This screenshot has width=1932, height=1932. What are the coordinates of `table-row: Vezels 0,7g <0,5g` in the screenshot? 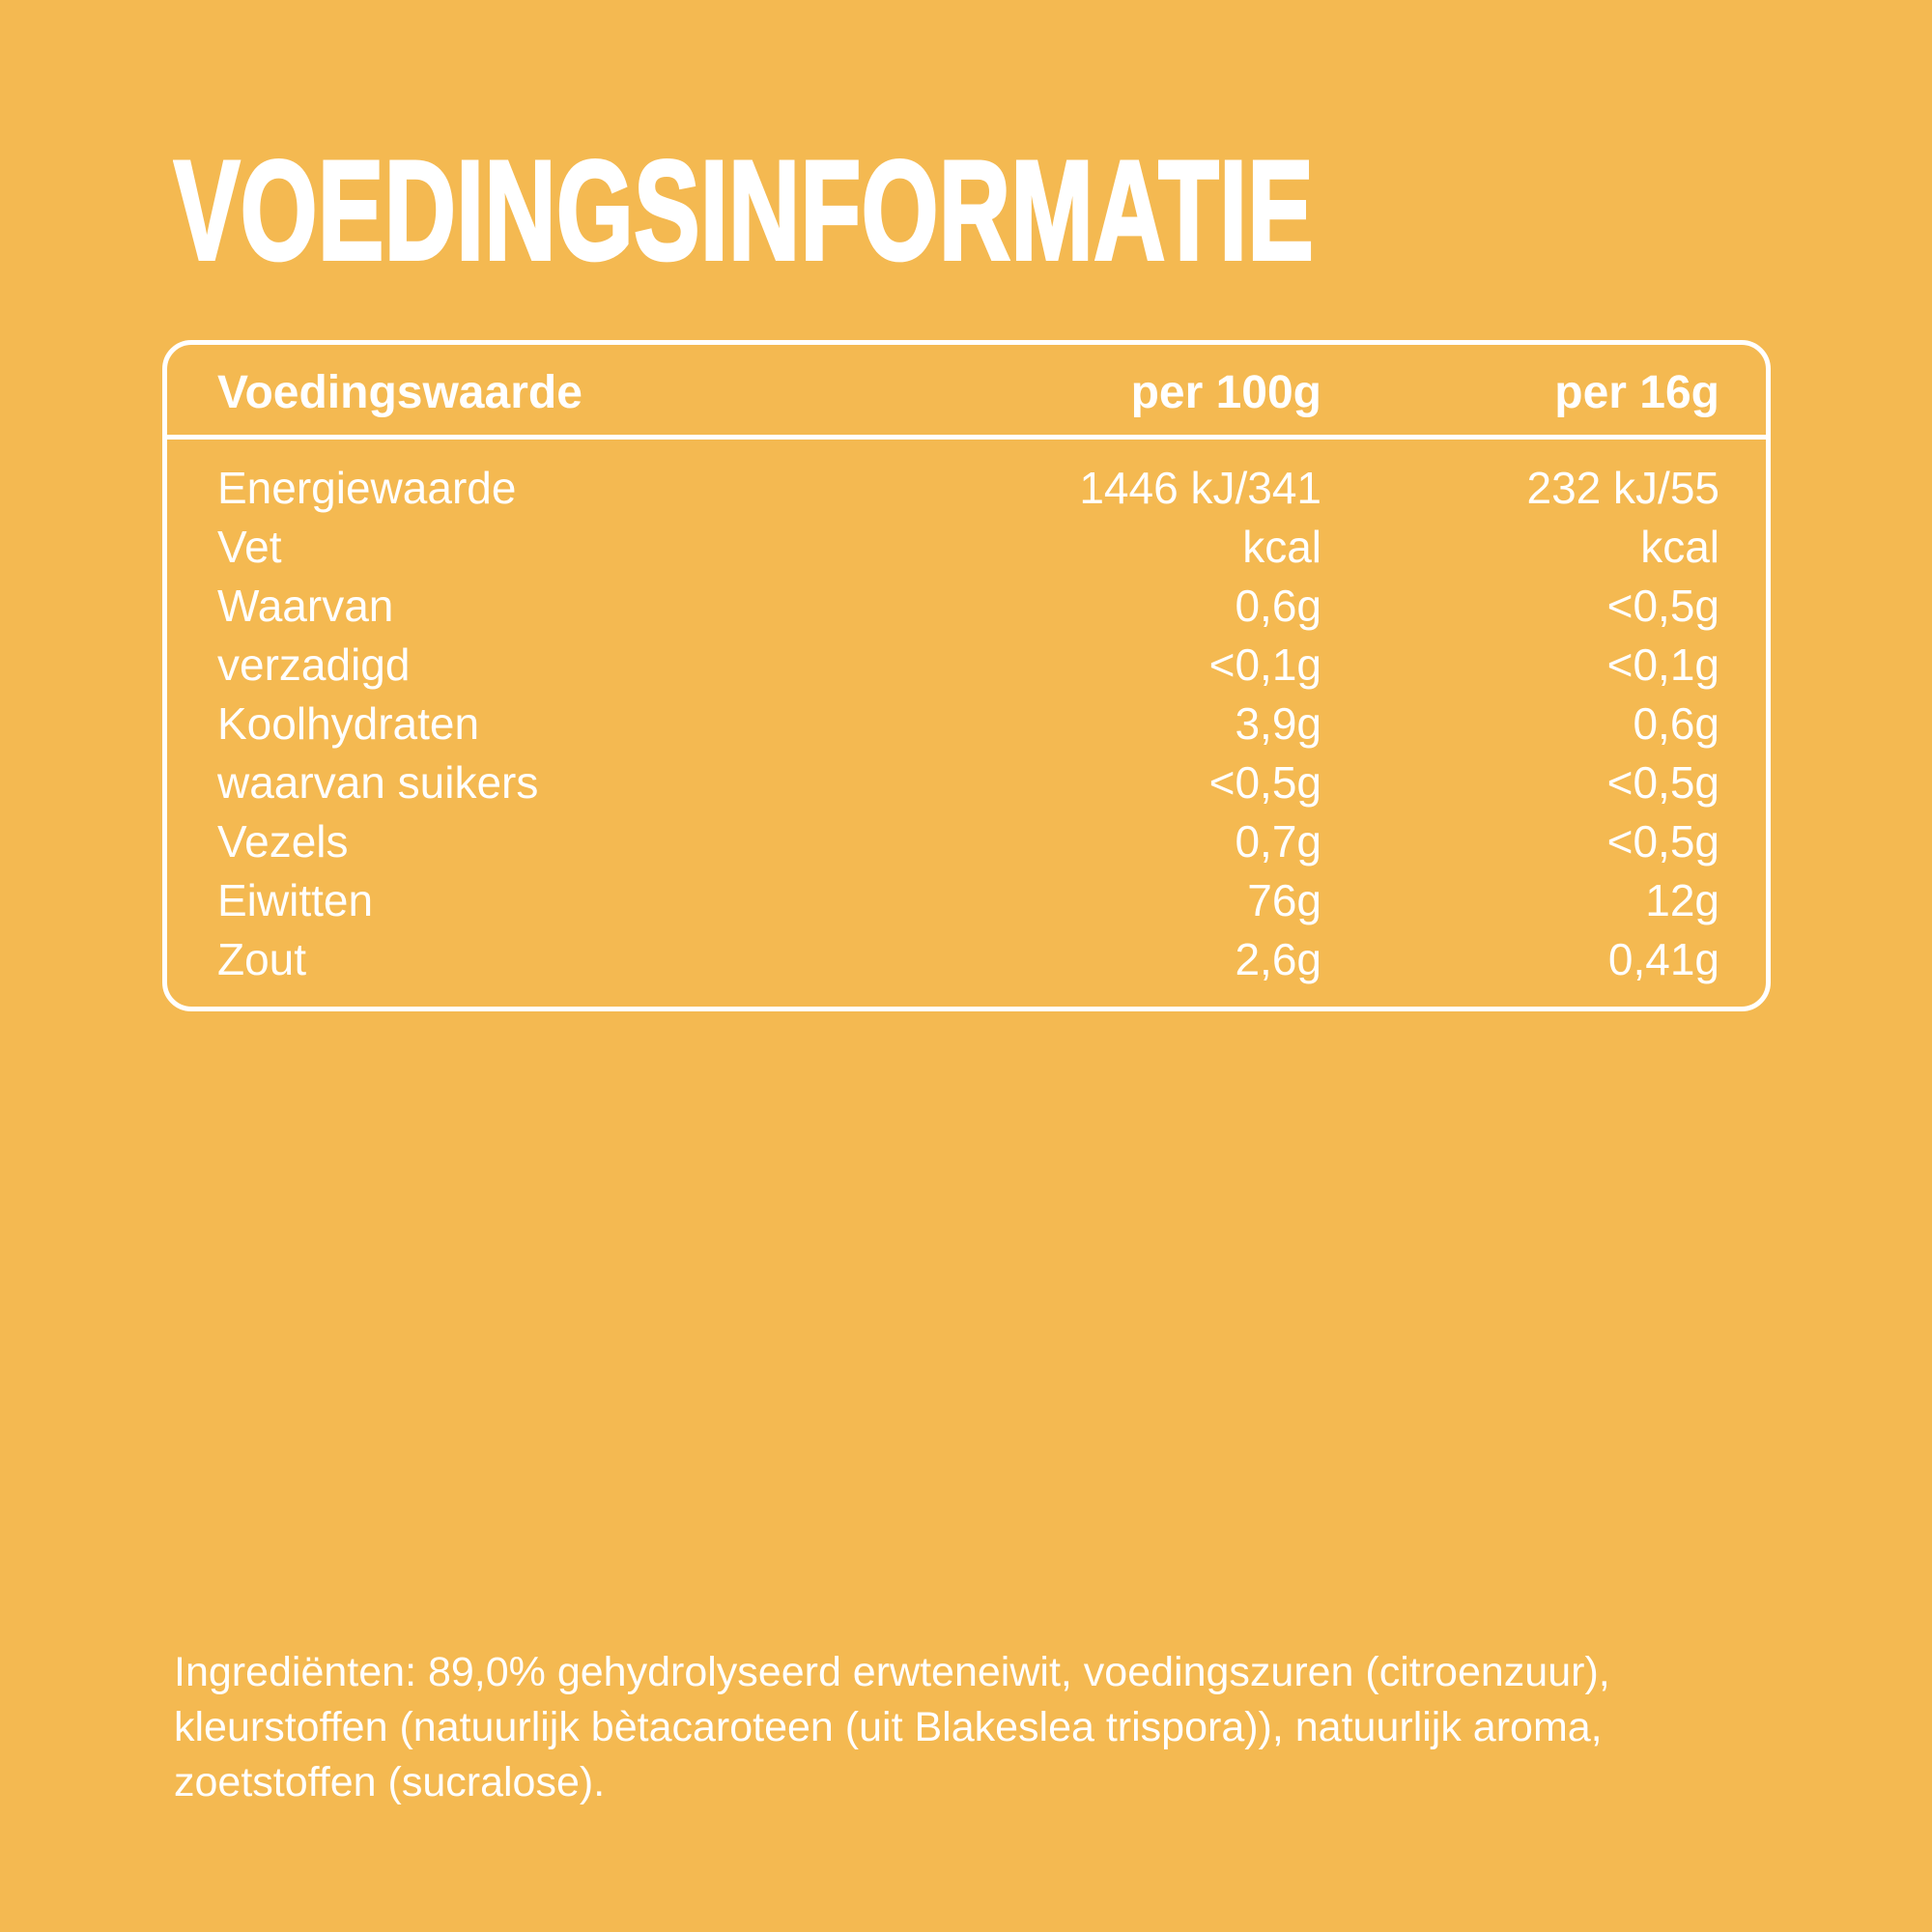 It's located at (968, 841).